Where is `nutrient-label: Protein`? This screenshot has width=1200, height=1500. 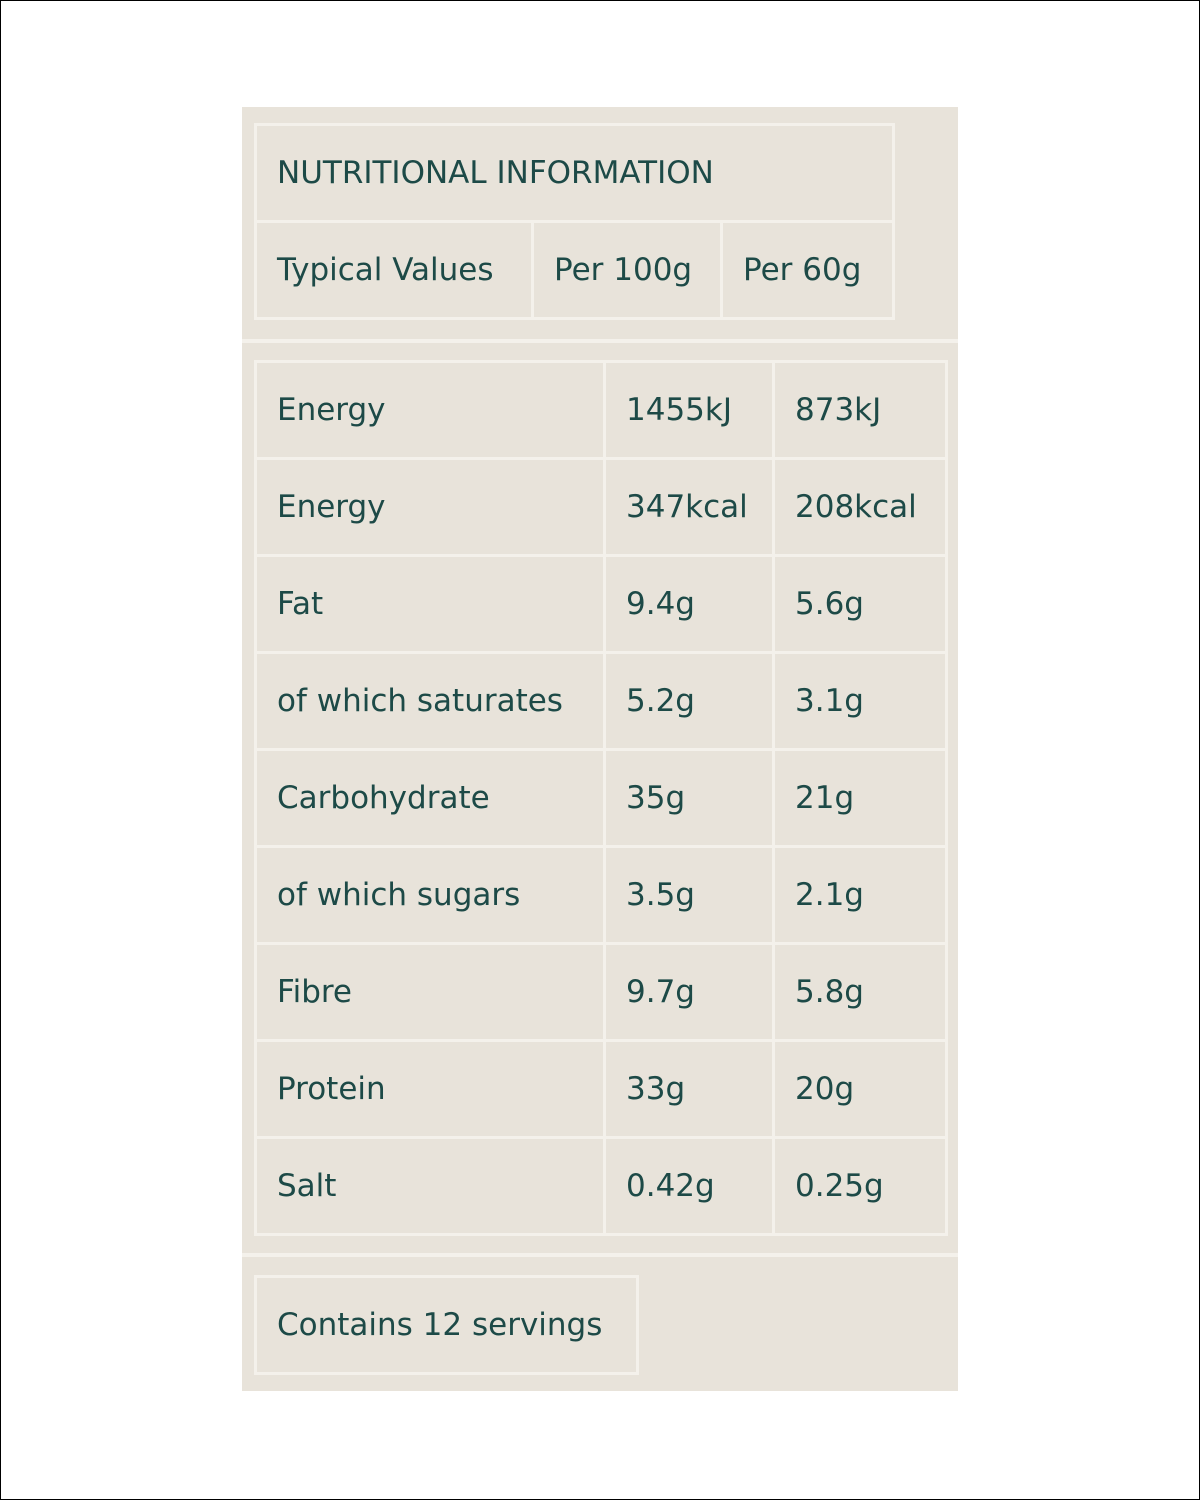
nutrient-label: Protein is located at coordinates (430, 1089).